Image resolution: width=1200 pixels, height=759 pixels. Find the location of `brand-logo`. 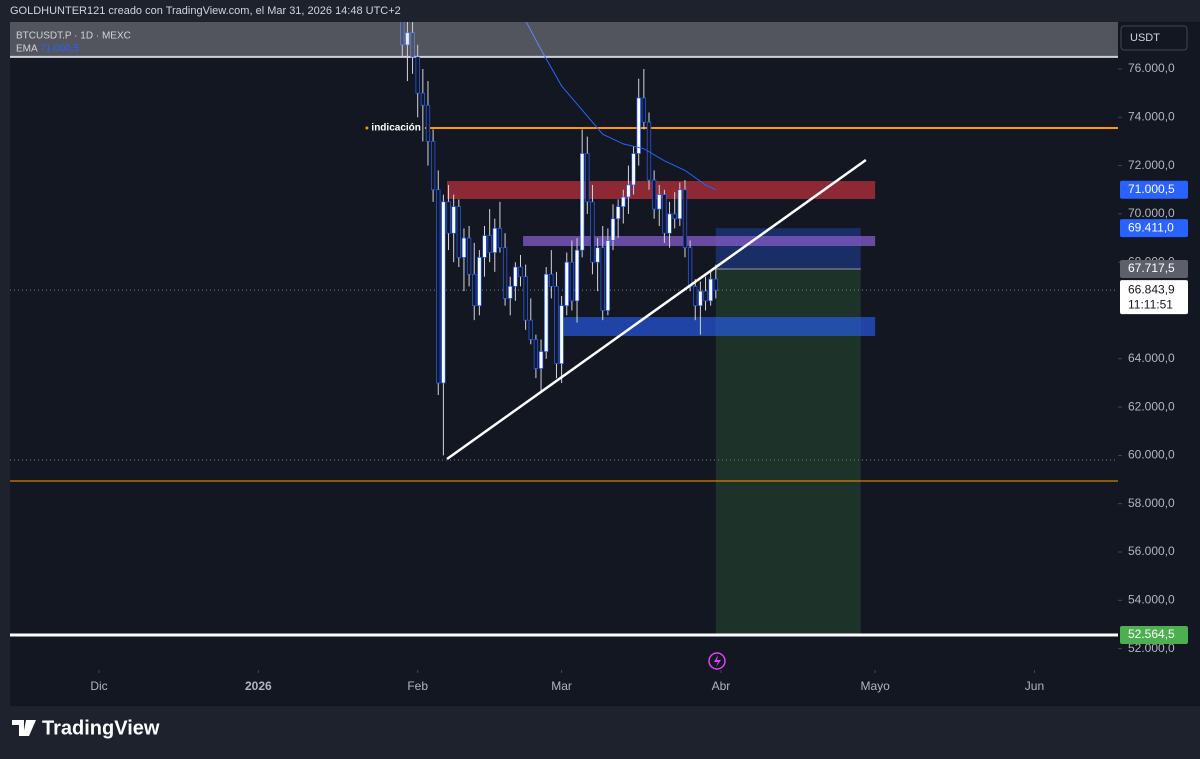

brand-logo is located at coordinates (24, 728).